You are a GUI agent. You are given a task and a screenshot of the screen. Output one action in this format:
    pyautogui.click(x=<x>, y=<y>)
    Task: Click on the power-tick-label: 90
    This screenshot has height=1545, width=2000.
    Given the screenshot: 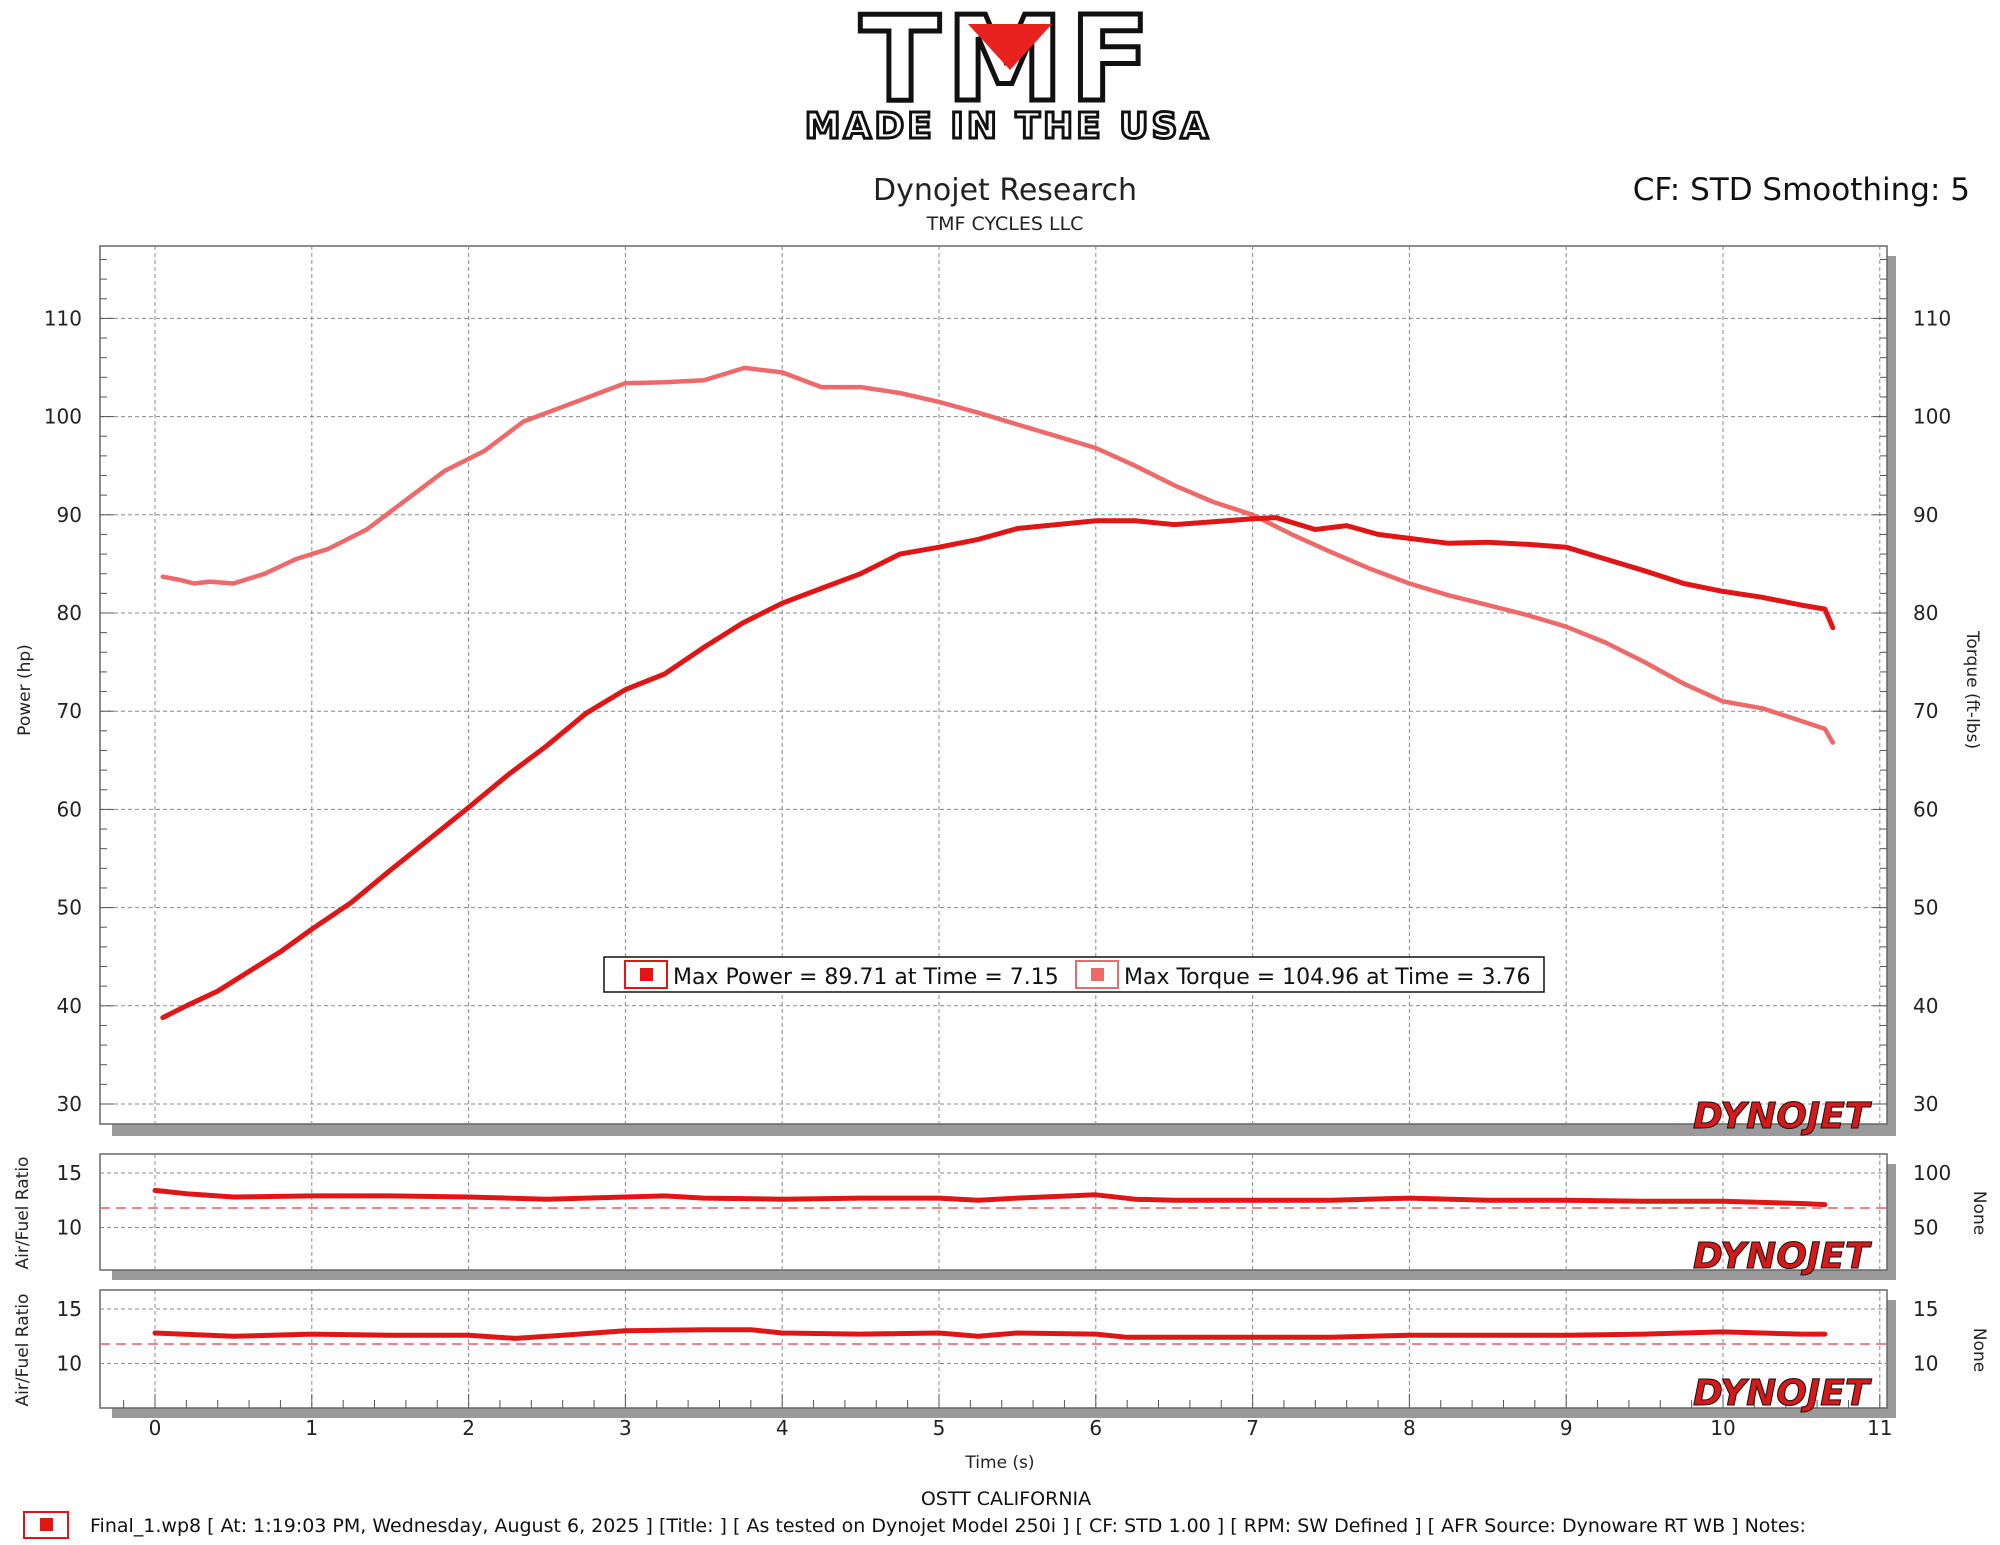 What is the action you would take?
    pyautogui.click(x=69, y=515)
    